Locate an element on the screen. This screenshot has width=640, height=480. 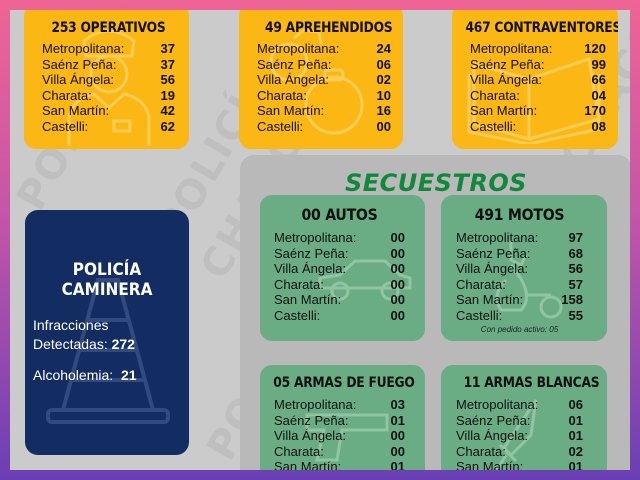
list-item: Saénz Peña: 00 is located at coordinates (339, 253).